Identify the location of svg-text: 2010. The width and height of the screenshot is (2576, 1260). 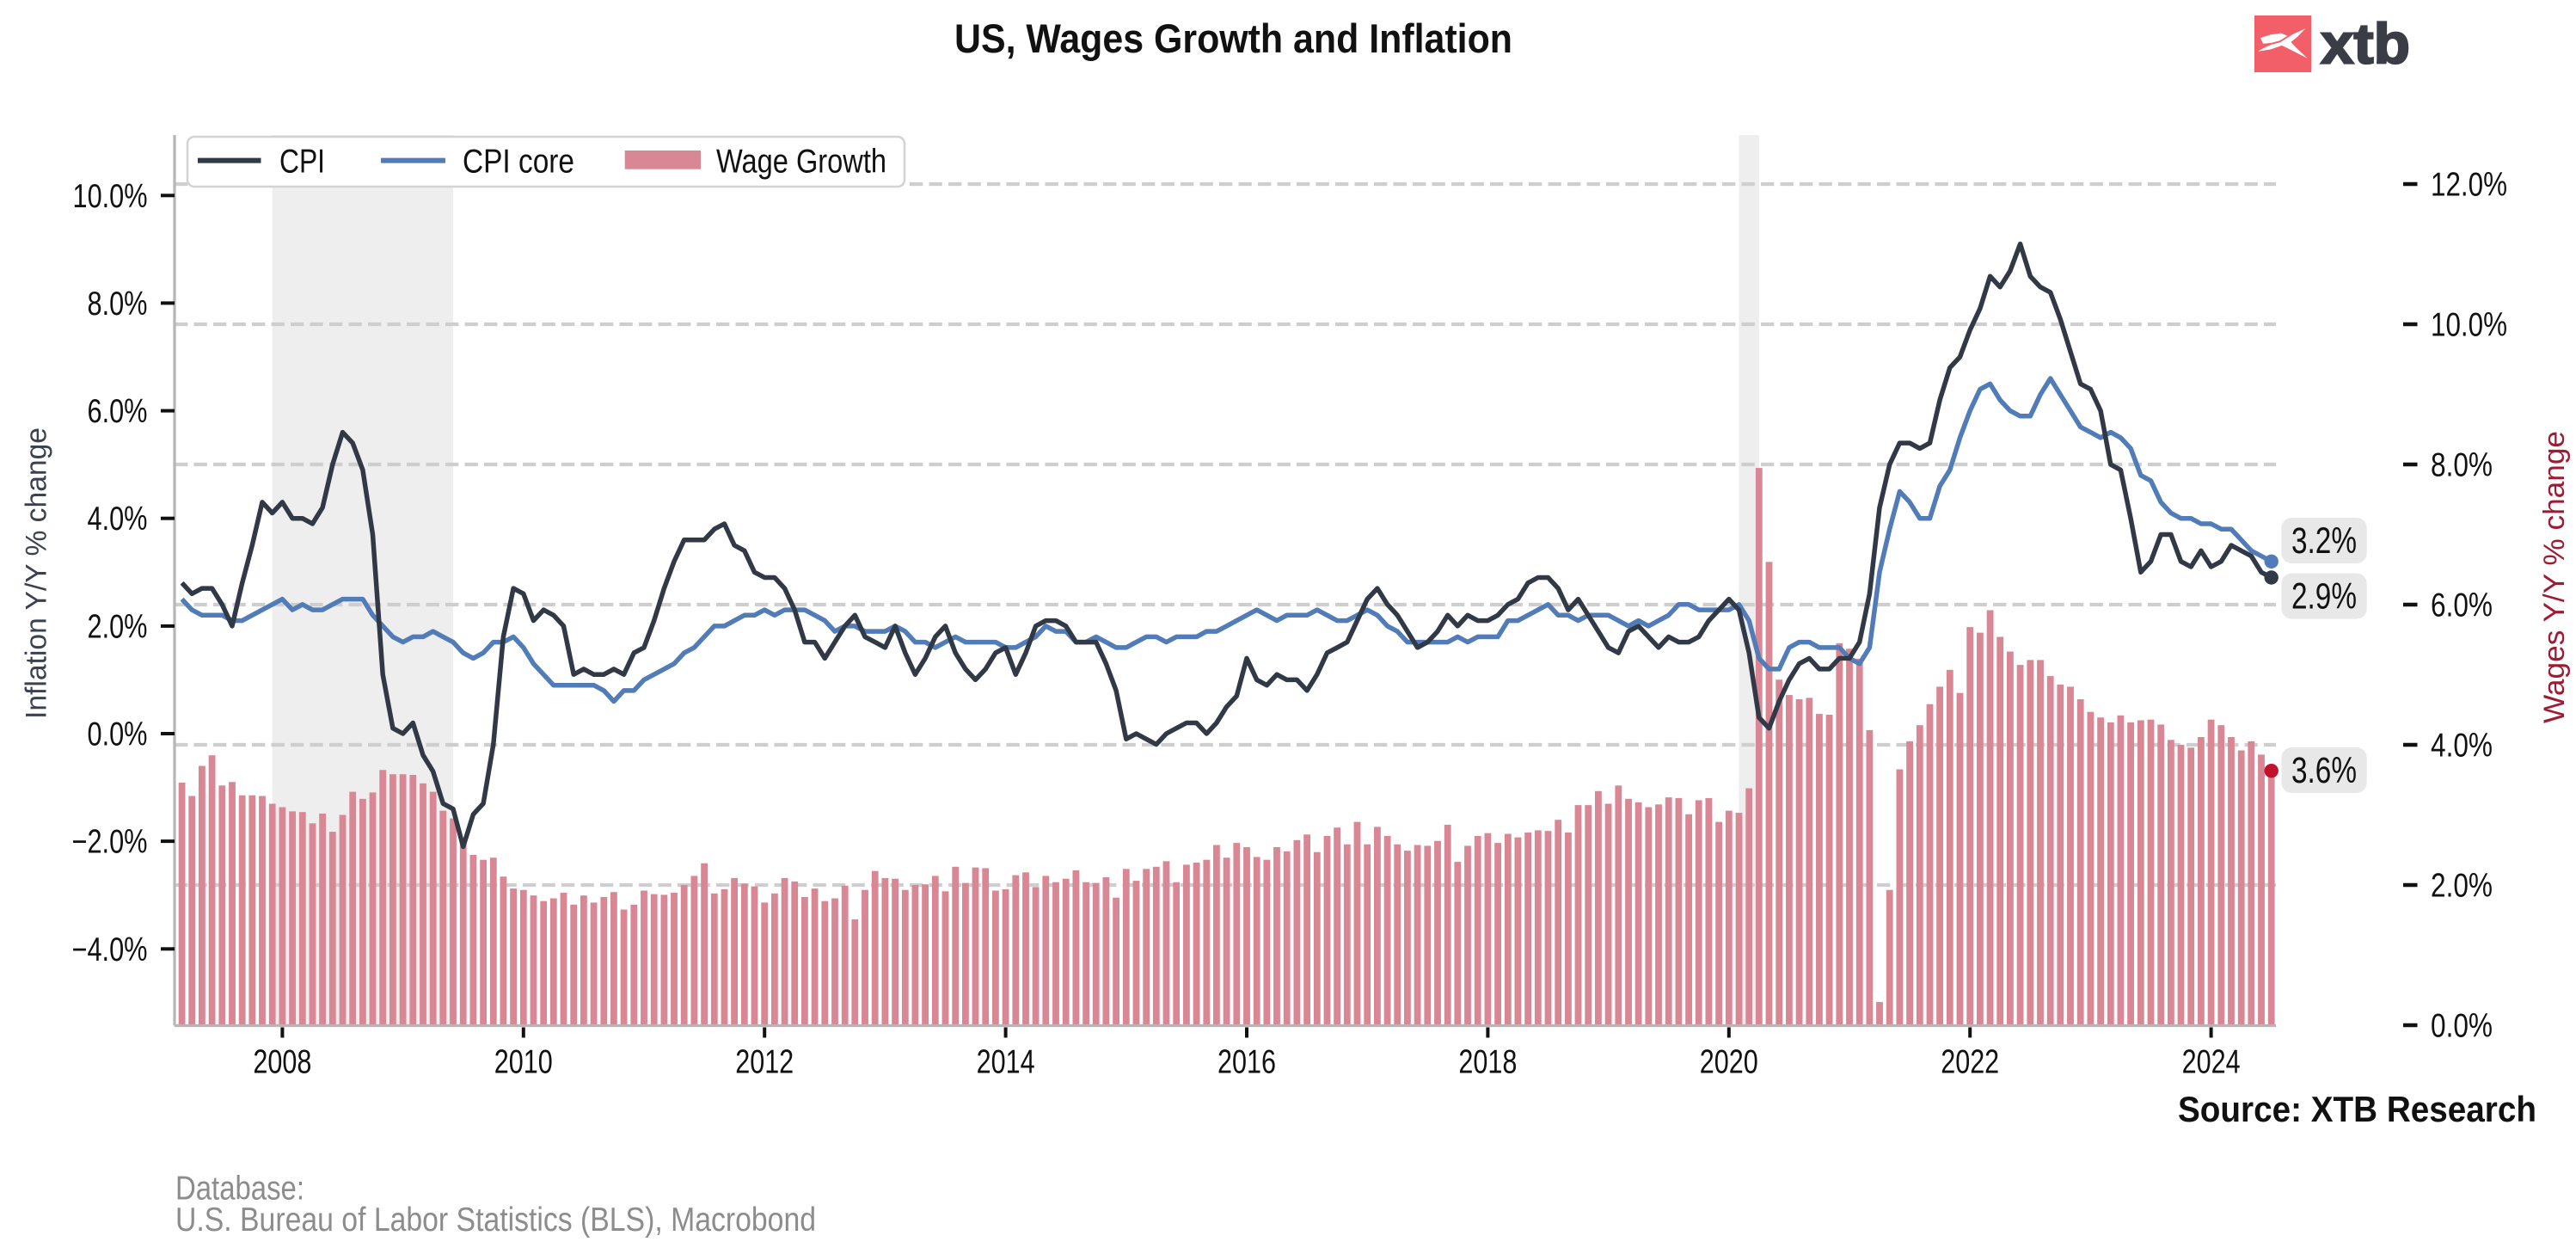
(523, 1063).